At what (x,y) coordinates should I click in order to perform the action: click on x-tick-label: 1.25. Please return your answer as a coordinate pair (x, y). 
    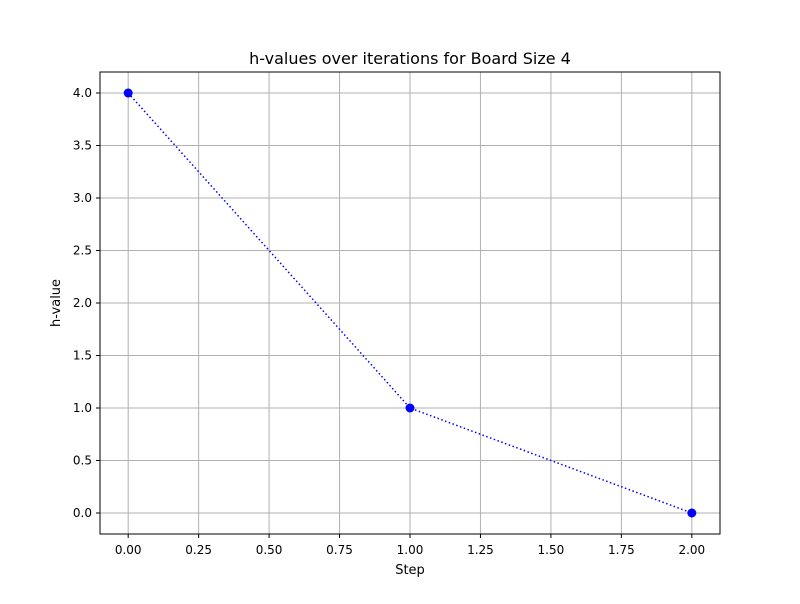
    Looking at the image, I should click on (480, 550).